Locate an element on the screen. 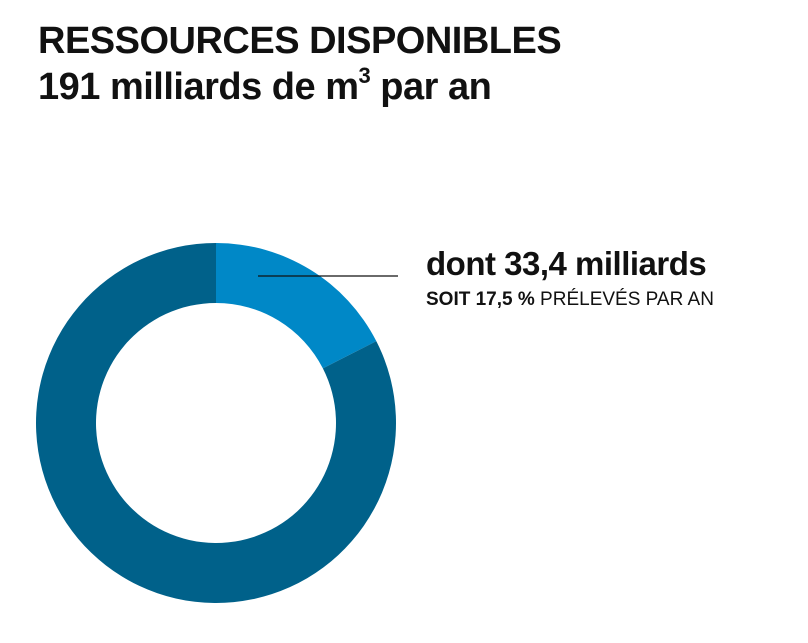 This screenshot has height=643, width=808. title-line-1: RESSOURCES DISPONIBLES is located at coordinates (300, 41).